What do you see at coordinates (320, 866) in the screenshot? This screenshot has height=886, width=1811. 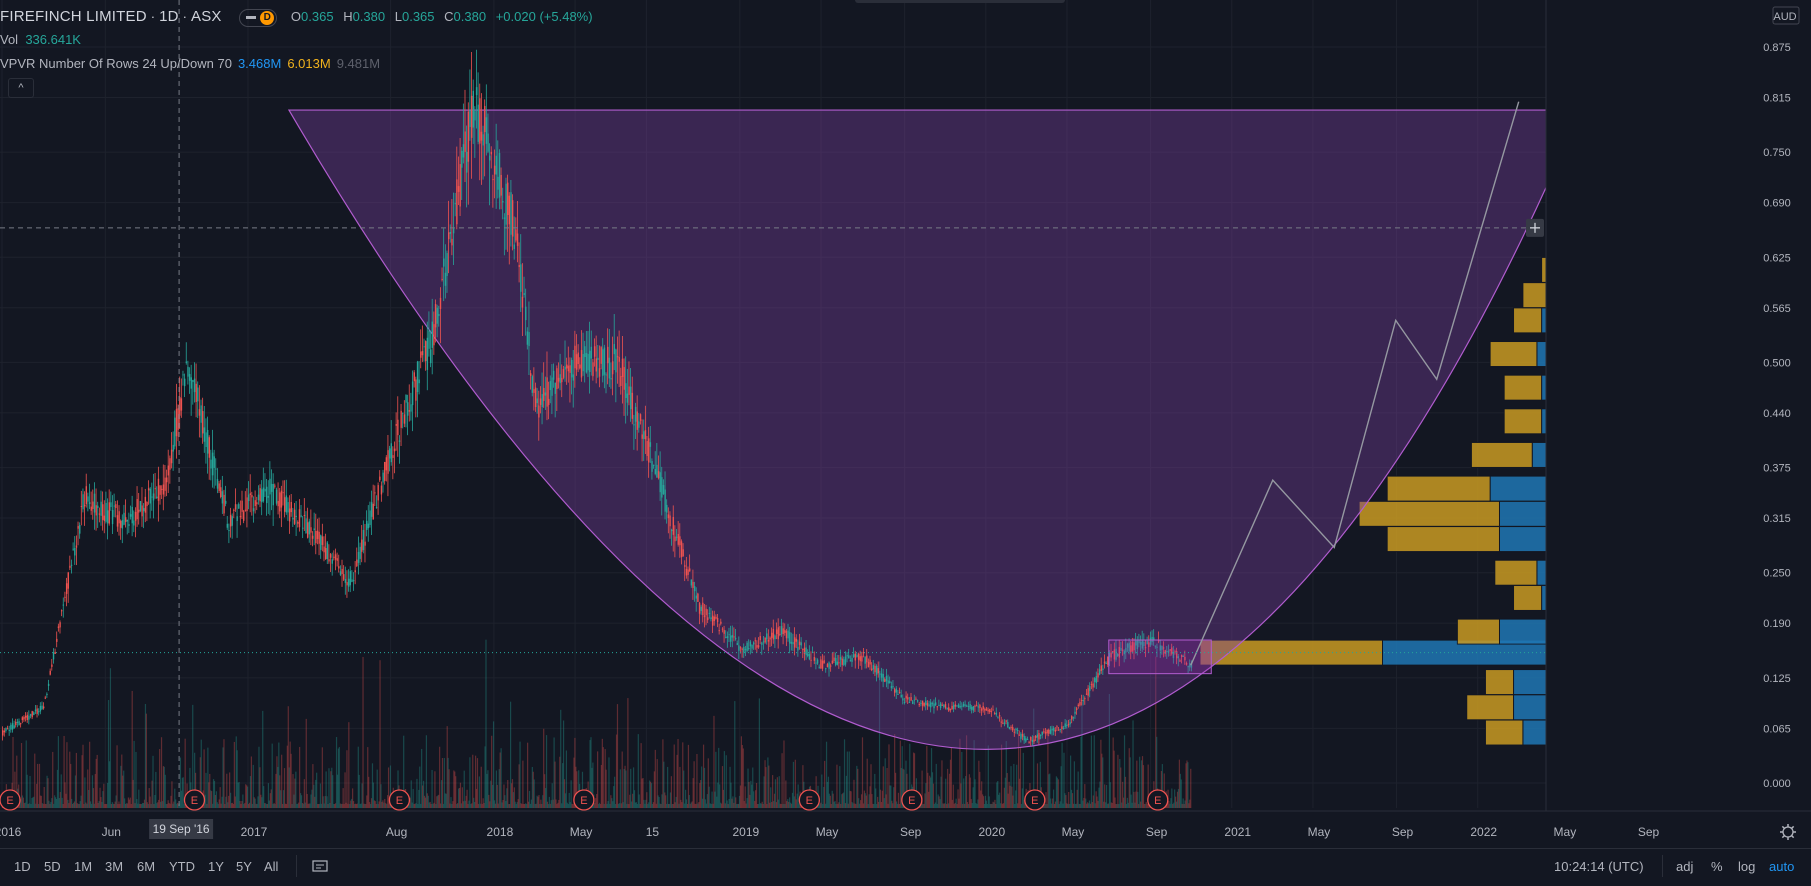 I see `date-range-icon` at bounding box center [320, 866].